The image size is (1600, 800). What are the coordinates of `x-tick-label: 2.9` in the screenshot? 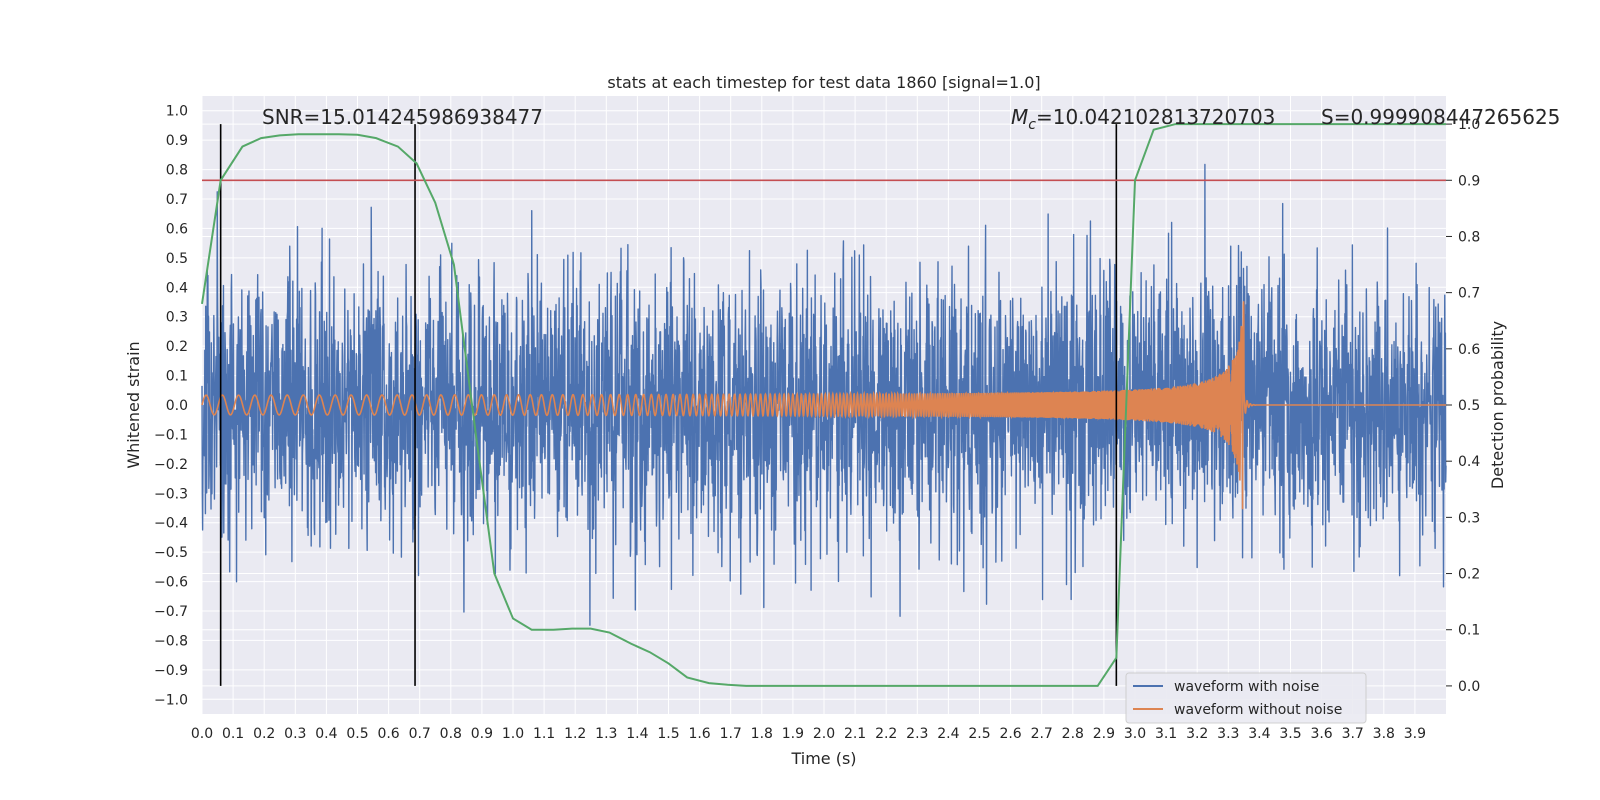 It's located at (1104, 734).